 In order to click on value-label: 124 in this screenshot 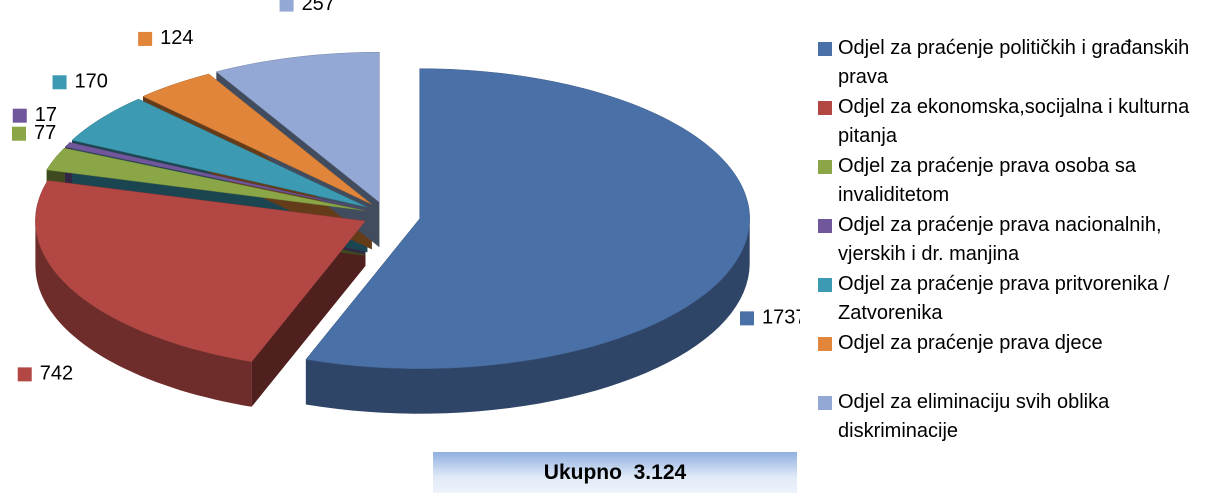, I will do `click(176, 38)`.